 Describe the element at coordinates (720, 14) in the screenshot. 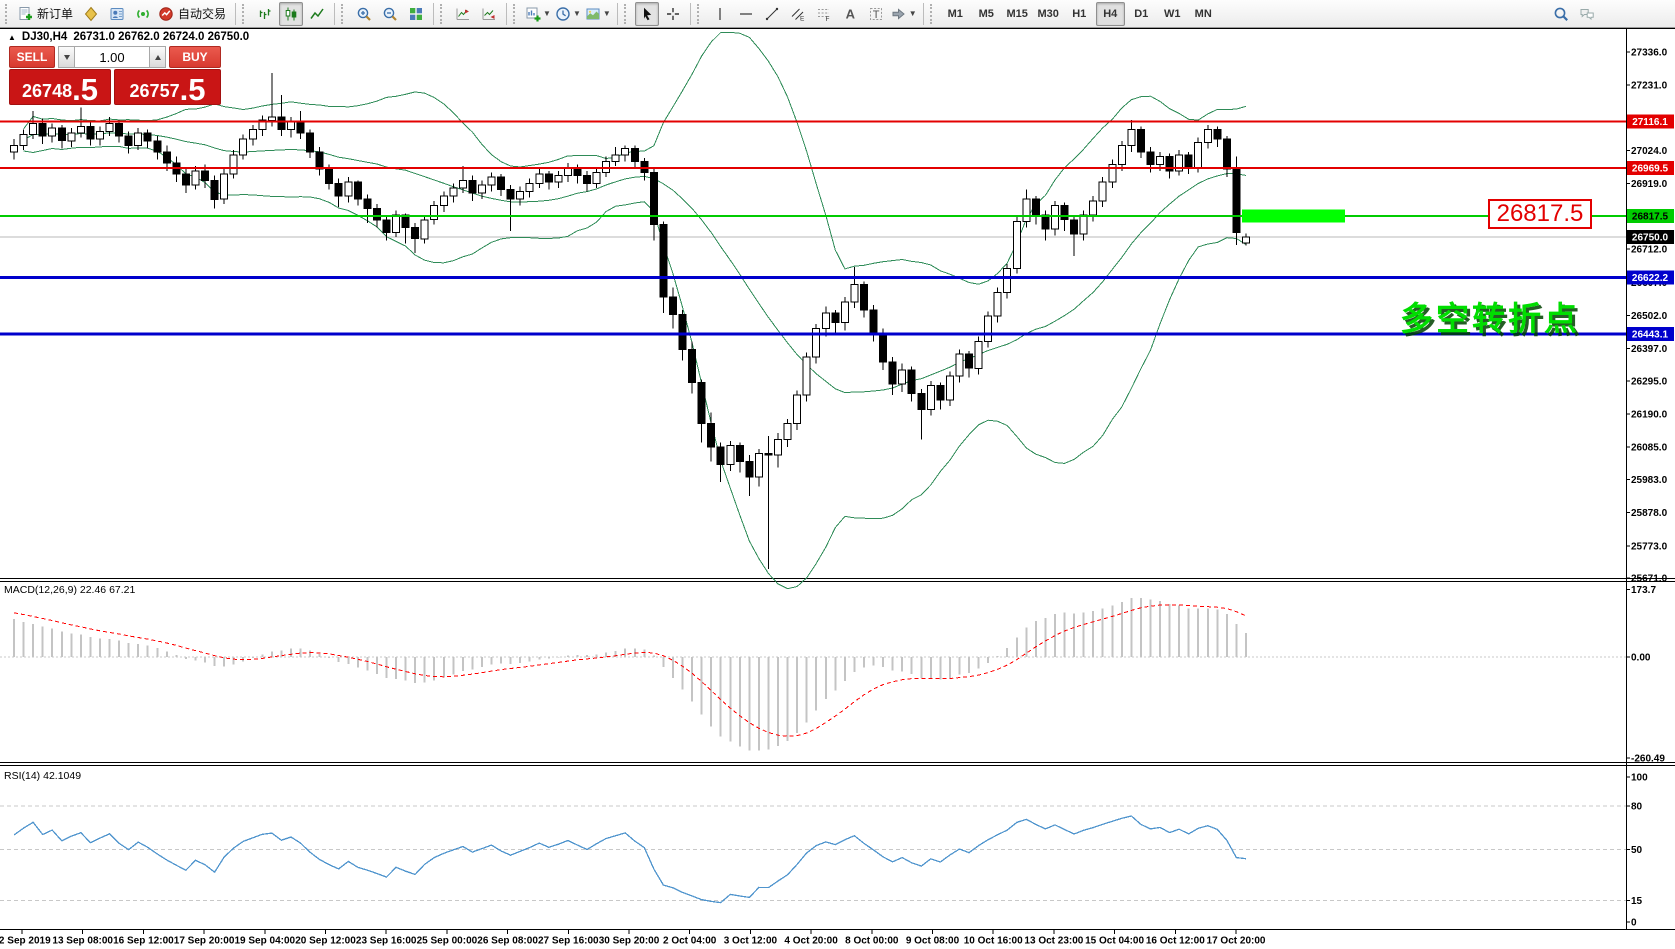

I see `vline-button` at that location.